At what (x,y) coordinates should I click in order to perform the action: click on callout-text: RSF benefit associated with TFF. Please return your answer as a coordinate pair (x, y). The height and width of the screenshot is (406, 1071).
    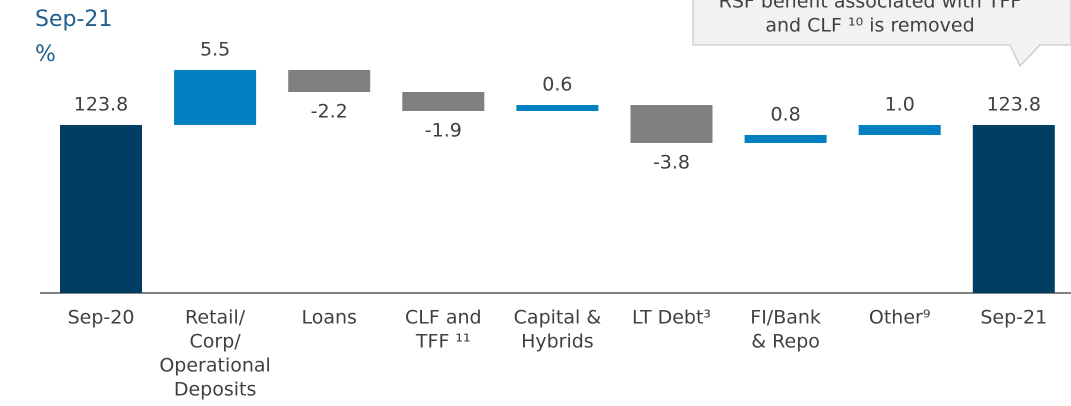
    Looking at the image, I should click on (870, 6).